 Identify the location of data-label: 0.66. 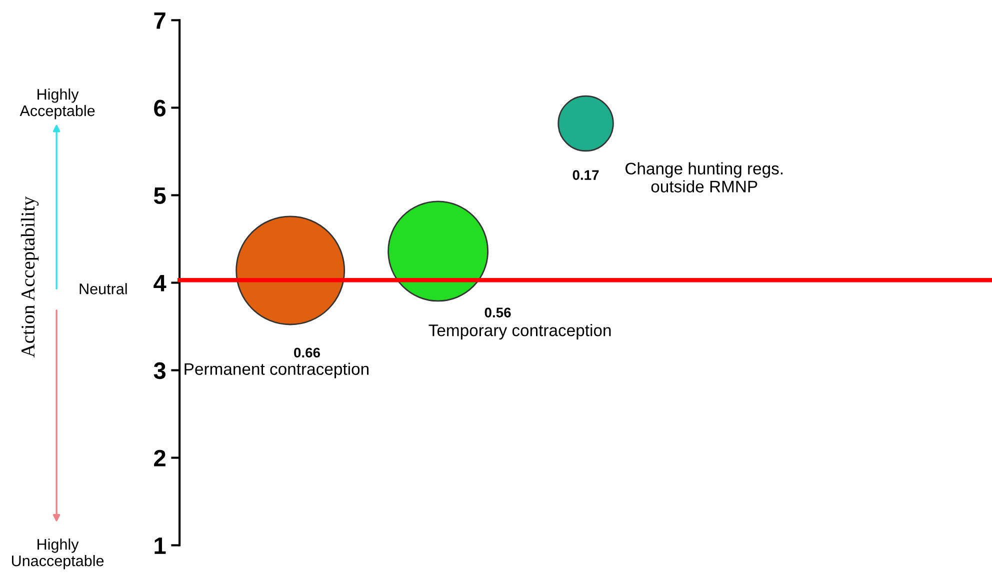
(307, 353).